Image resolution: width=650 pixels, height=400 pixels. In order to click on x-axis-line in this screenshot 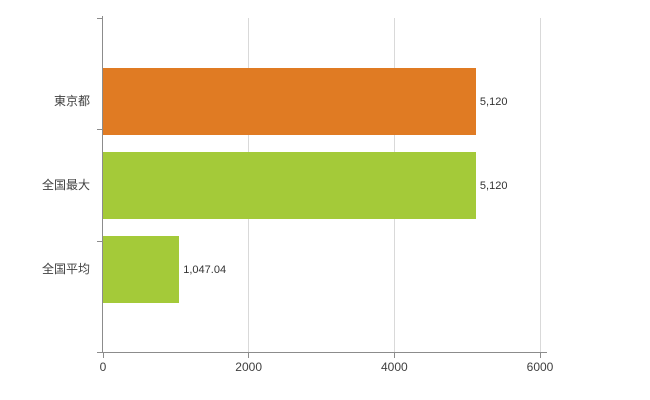, I will do `click(322, 352)`.